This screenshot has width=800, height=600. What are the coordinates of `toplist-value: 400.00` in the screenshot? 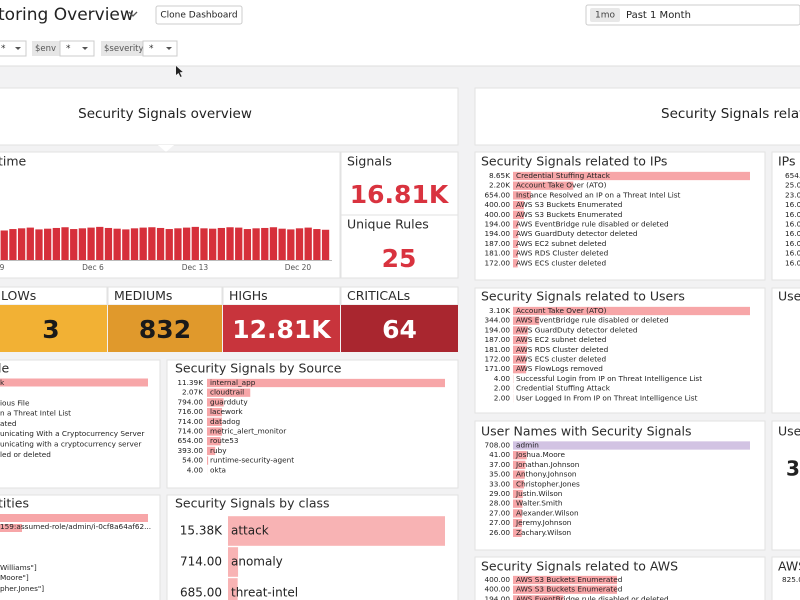 It's located at (497, 589).